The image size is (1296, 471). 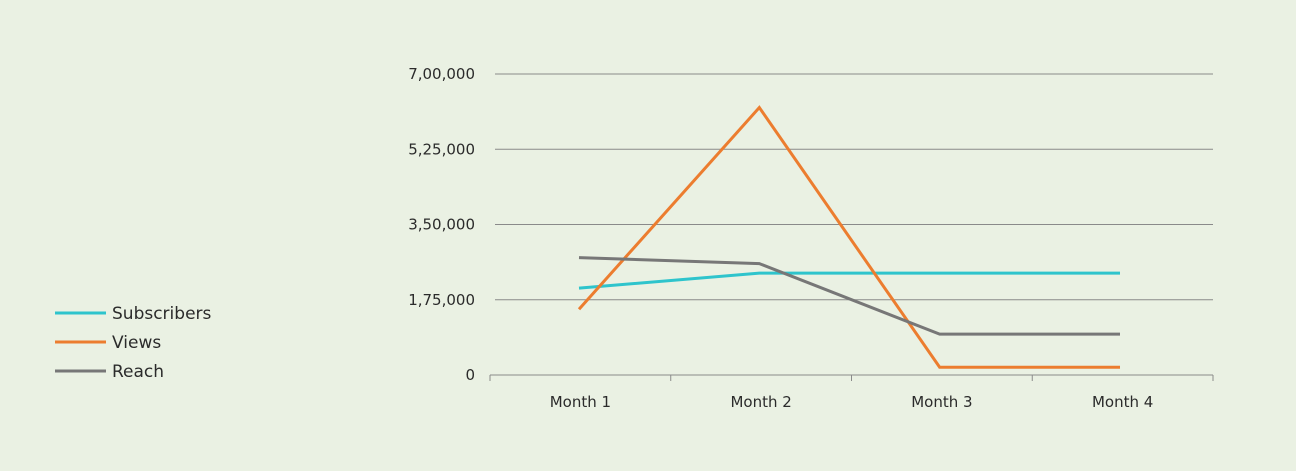 What do you see at coordinates (851, 377) in the screenshot?
I see `x-axis` at bounding box center [851, 377].